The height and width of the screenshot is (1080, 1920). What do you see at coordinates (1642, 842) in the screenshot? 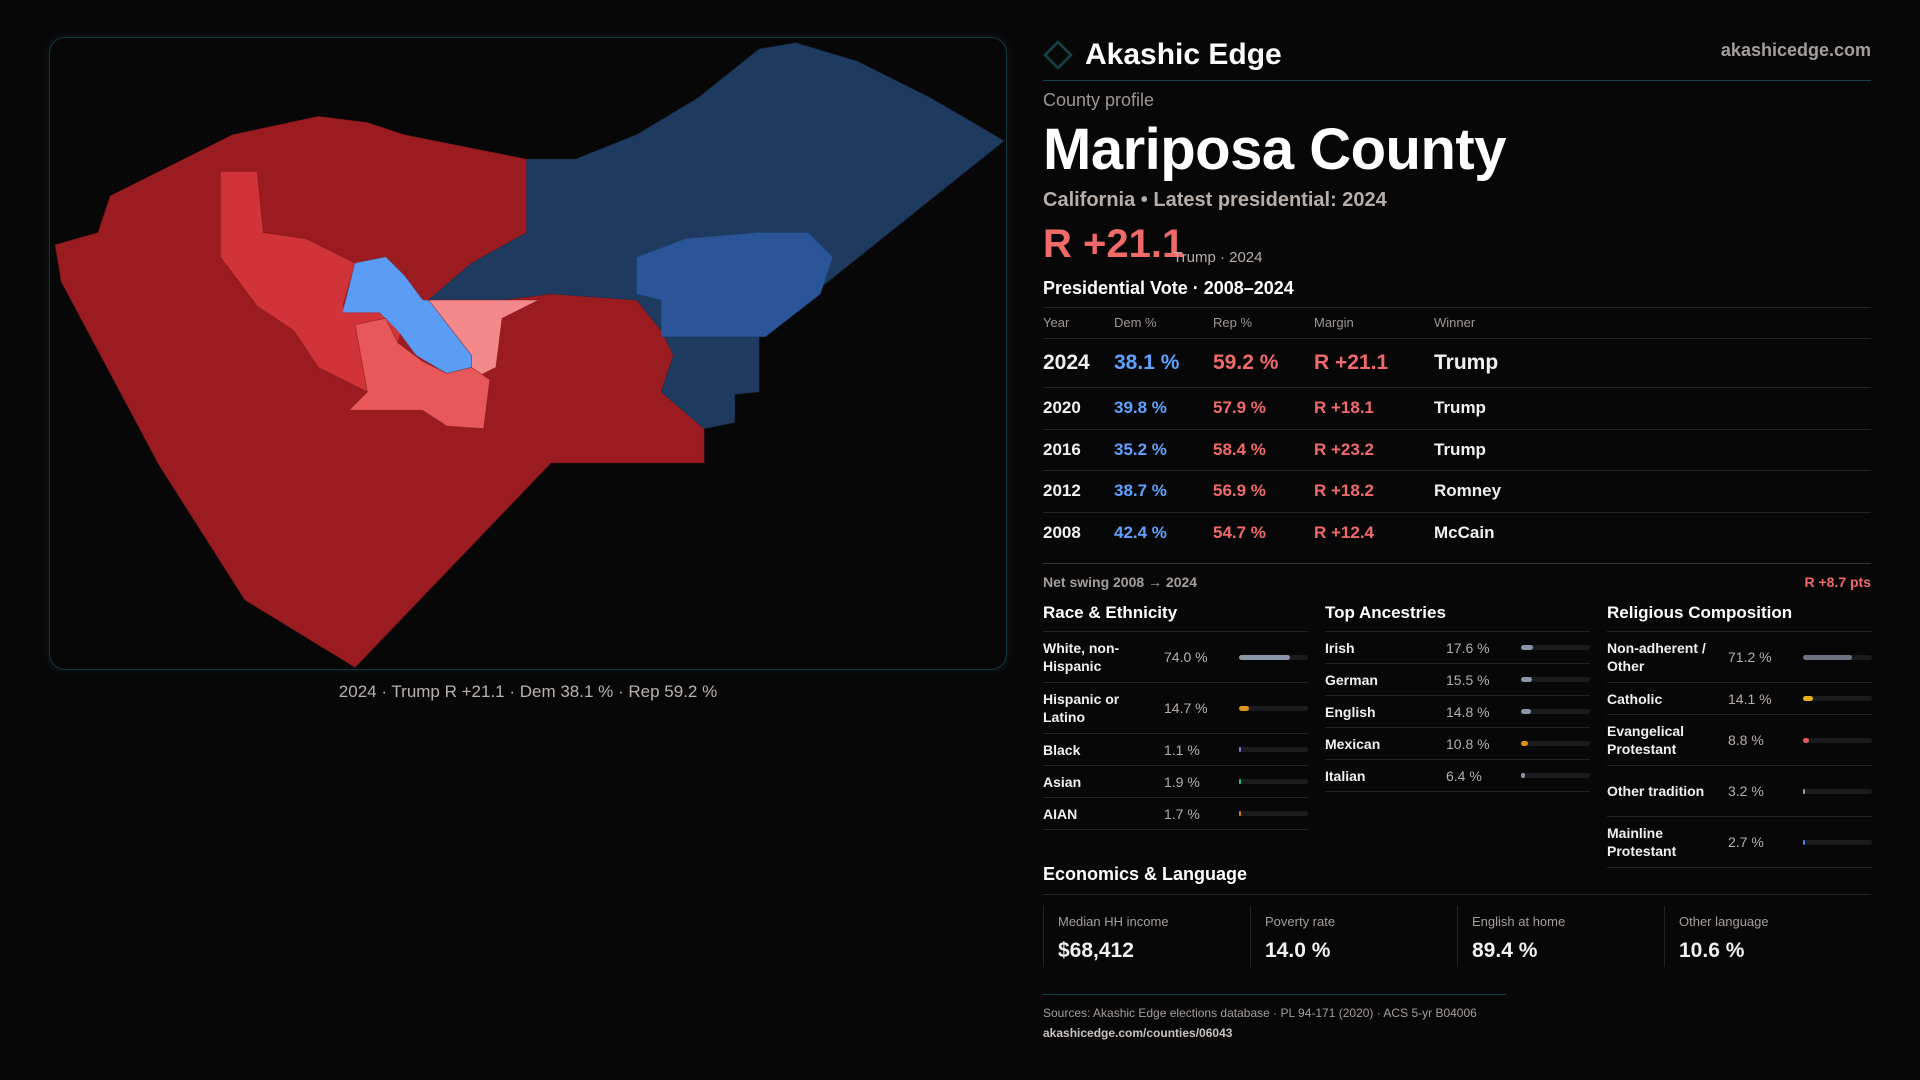
I see `row-label: Mainline Protestant` at bounding box center [1642, 842].